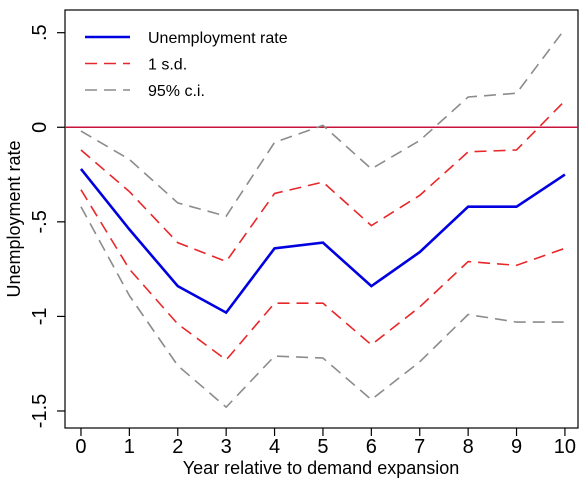 The height and width of the screenshot is (485, 580). What do you see at coordinates (321, 468) in the screenshot?
I see `x-axis-label: Year relative to demand expansion` at bounding box center [321, 468].